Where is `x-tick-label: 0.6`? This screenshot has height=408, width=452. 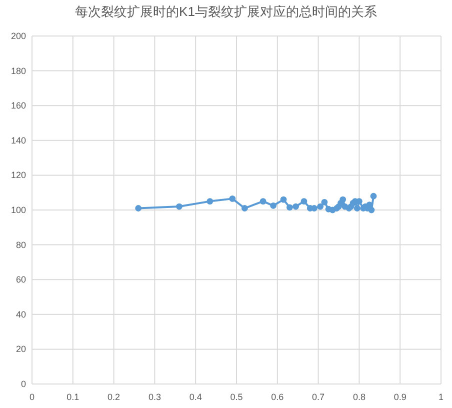 x-tick-label: 0.6 is located at coordinates (277, 397).